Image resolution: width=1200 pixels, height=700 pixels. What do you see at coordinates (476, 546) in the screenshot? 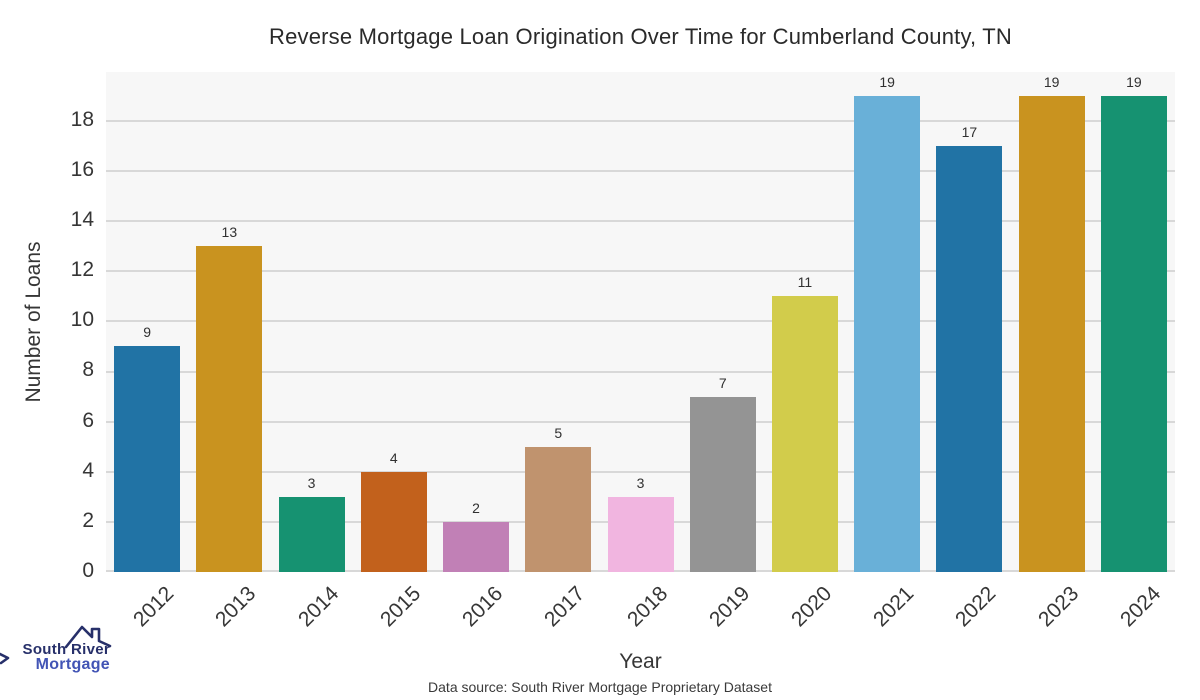
I see `bar-2016` at bounding box center [476, 546].